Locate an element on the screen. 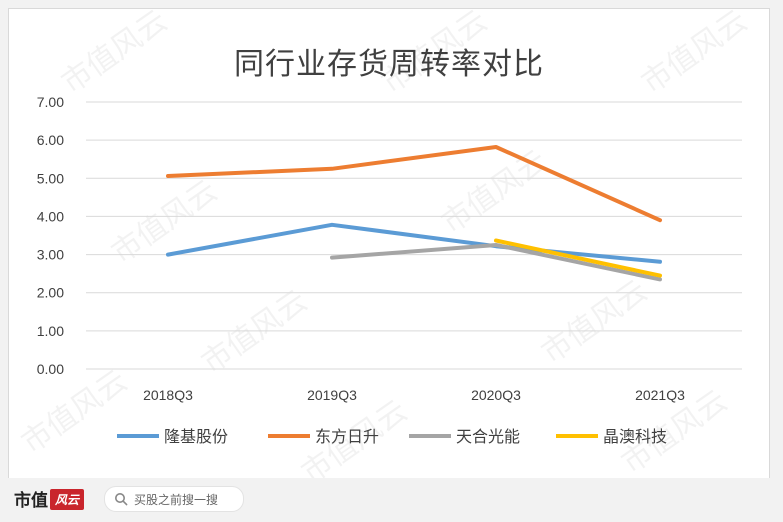 The height and width of the screenshot is (522, 783). brand-logo: 市值 风云 is located at coordinates (49, 498).